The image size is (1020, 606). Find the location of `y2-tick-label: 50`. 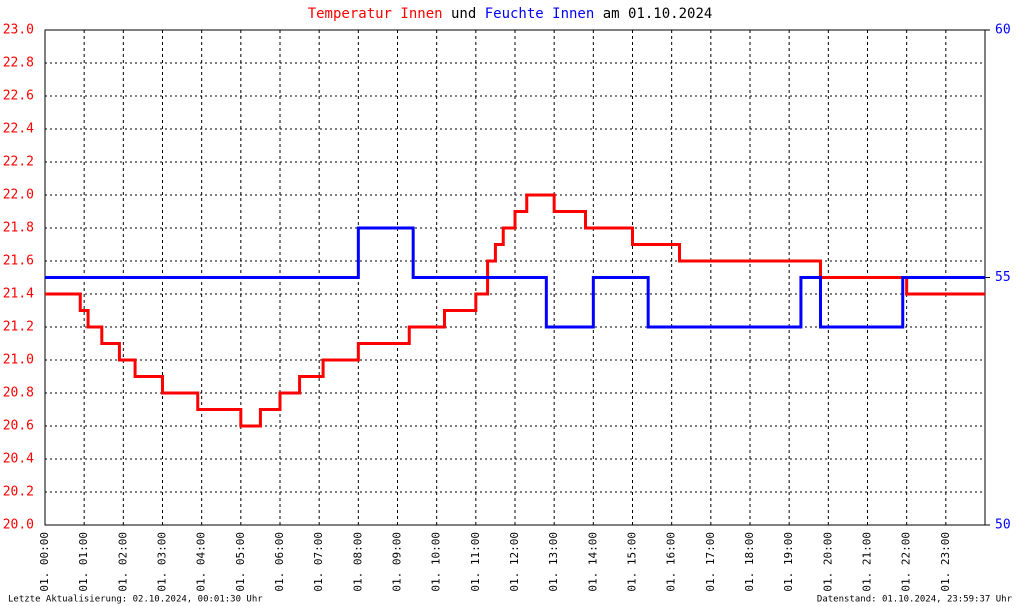

y2-tick-label: 50 is located at coordinates (1003, 525).